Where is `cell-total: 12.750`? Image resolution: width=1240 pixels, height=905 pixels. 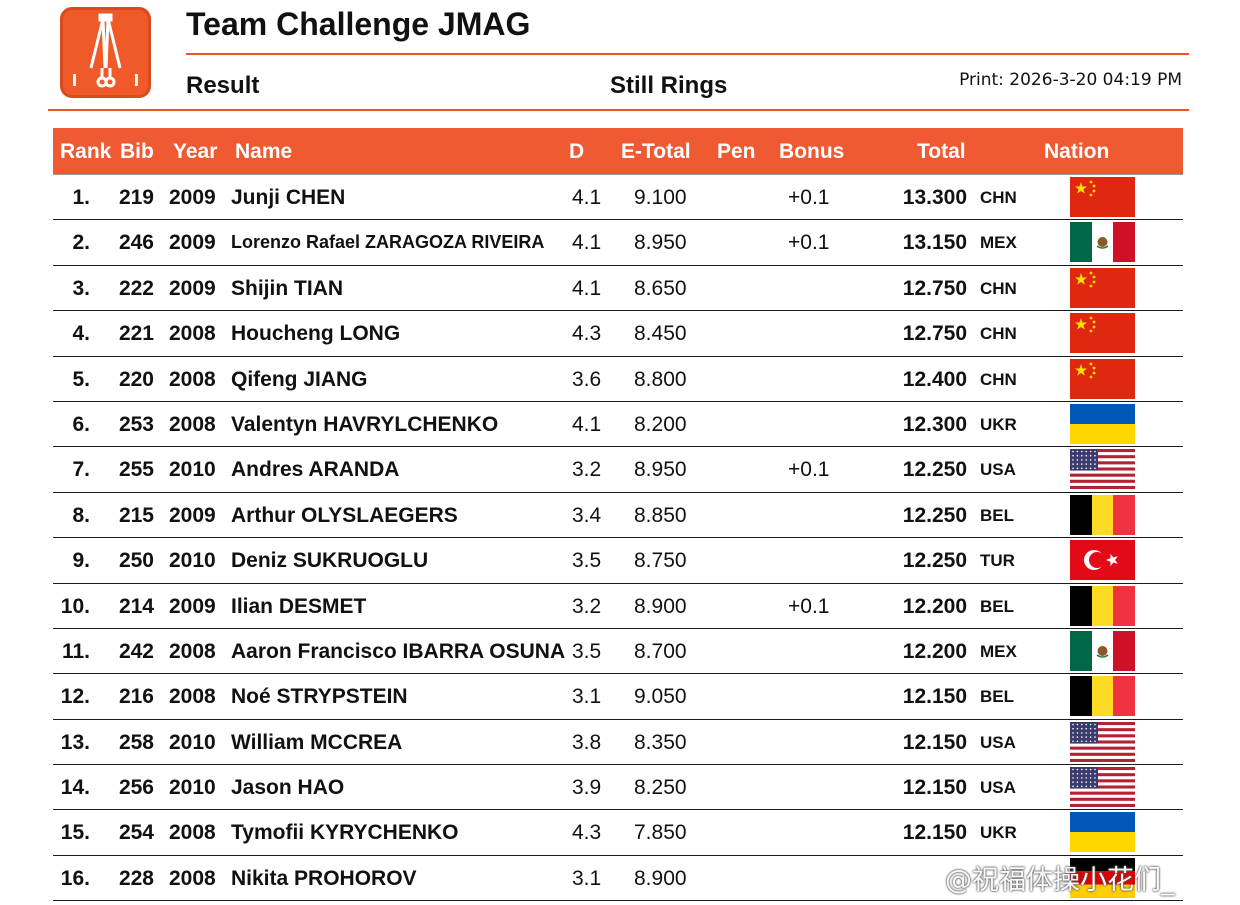
cell-total: 12.750 is located at coordinates (934, 288).